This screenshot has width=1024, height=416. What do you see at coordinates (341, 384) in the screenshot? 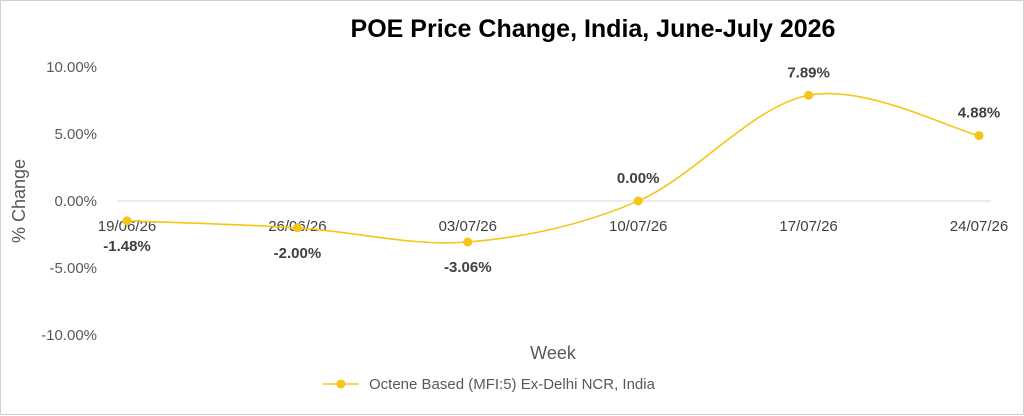
I see `legend-dot-marker` at bounding box center [341, 384].